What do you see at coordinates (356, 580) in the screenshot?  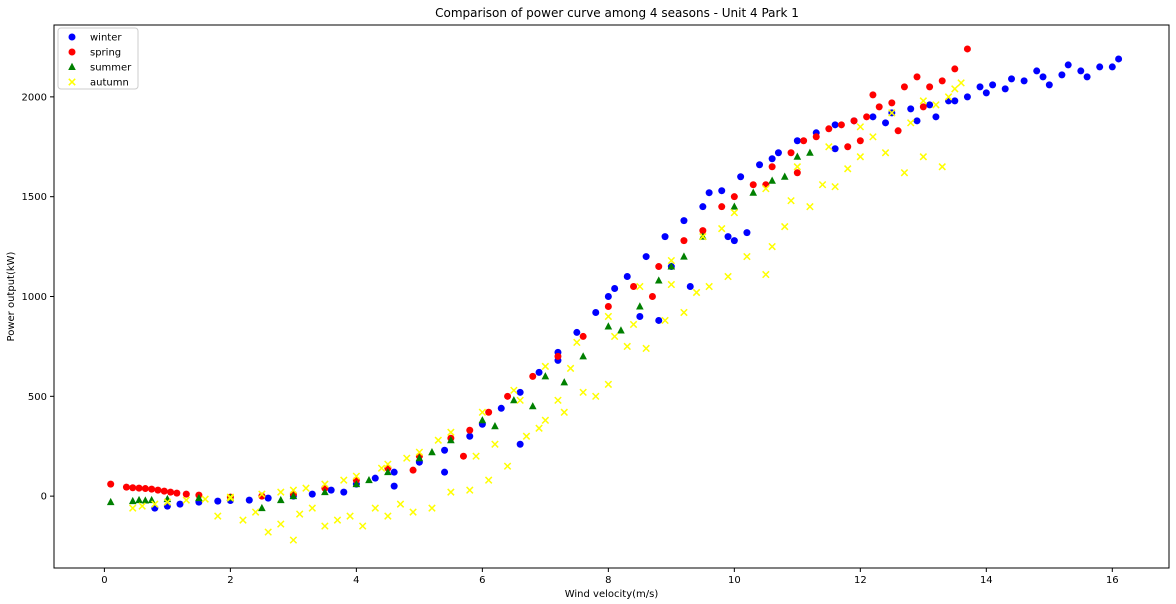 I see `x-tick-label: 4` at bounding box center [356, 580].